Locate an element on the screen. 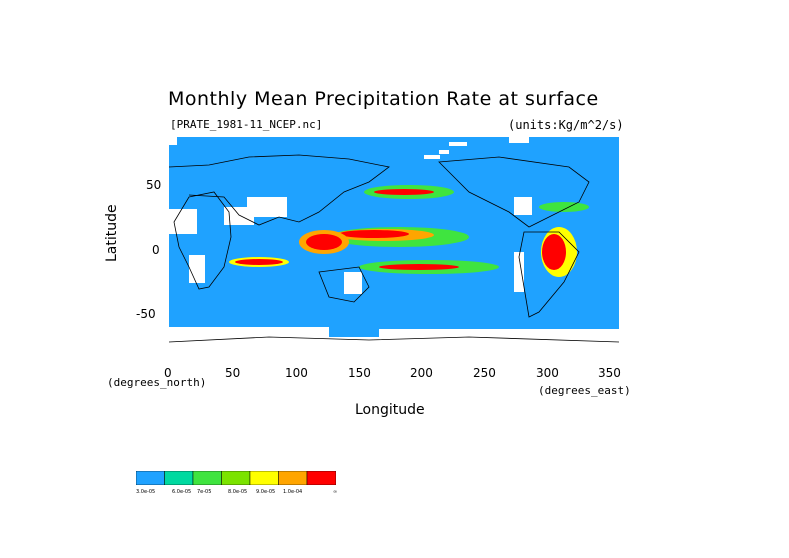 The image size is (789, 558). x-tick-label: 300 is located at coordinates (547, 373).